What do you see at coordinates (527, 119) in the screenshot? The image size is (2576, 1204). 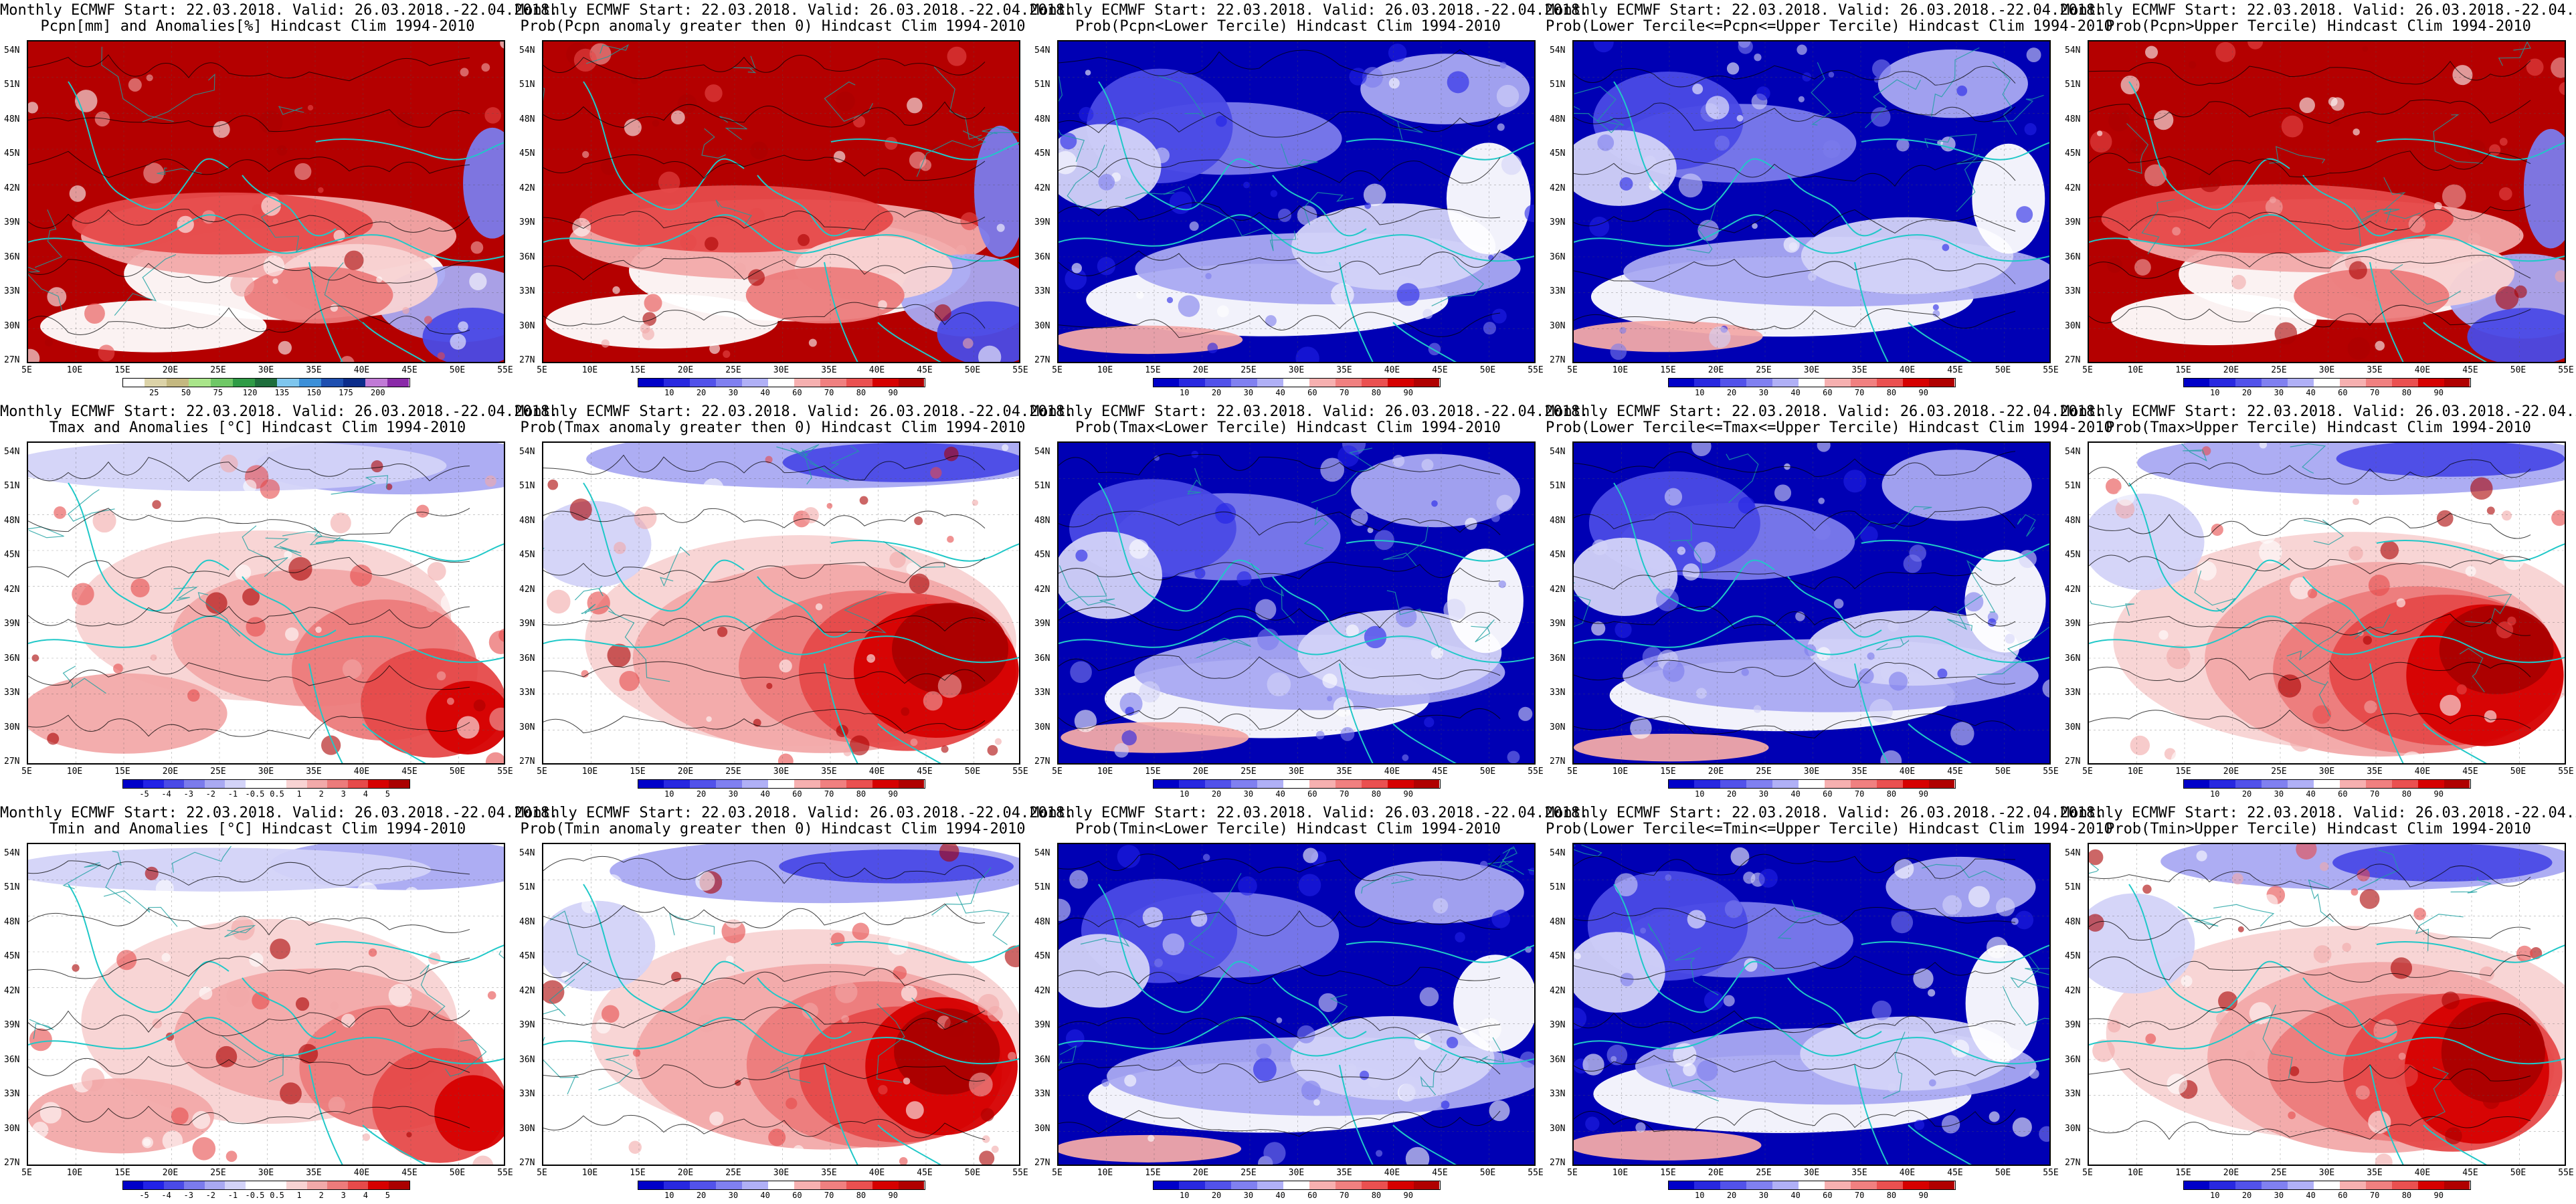 I see `lat-label: 48N` at bounding box center [527, 119].